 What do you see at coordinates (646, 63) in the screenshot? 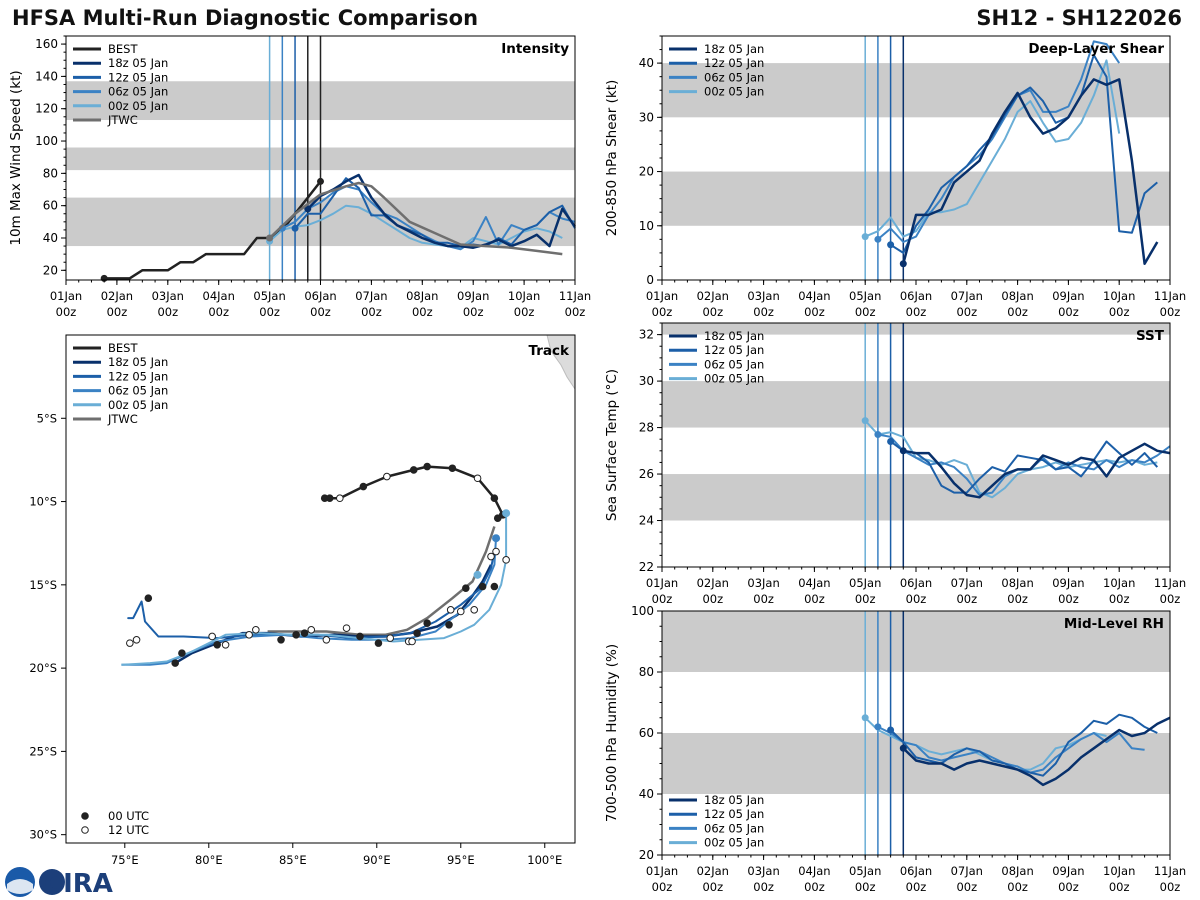
I see `y-tick-label: 40` at bounding box center [646, 63].